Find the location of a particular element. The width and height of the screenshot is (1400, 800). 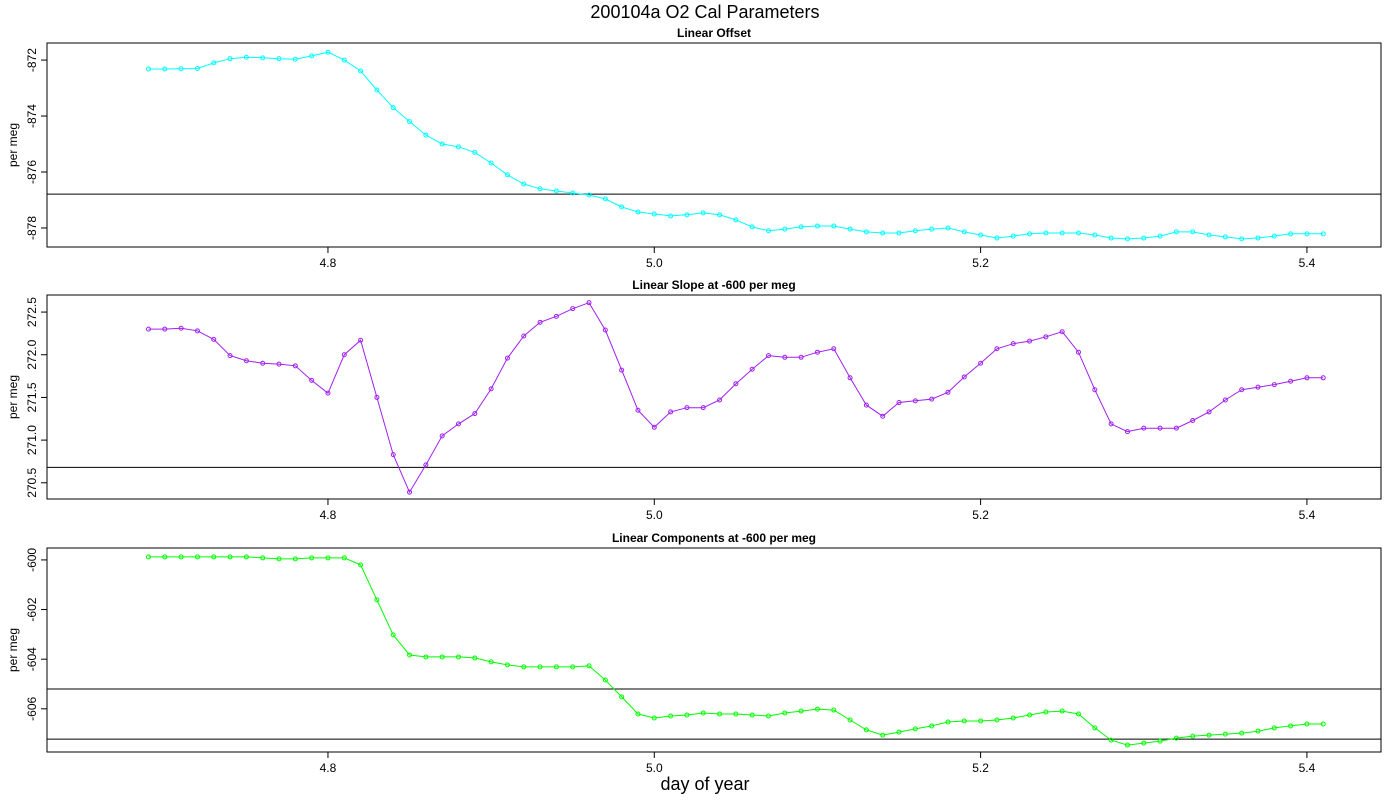

y-axis-label: per meg is located at coordinates (13, 397).